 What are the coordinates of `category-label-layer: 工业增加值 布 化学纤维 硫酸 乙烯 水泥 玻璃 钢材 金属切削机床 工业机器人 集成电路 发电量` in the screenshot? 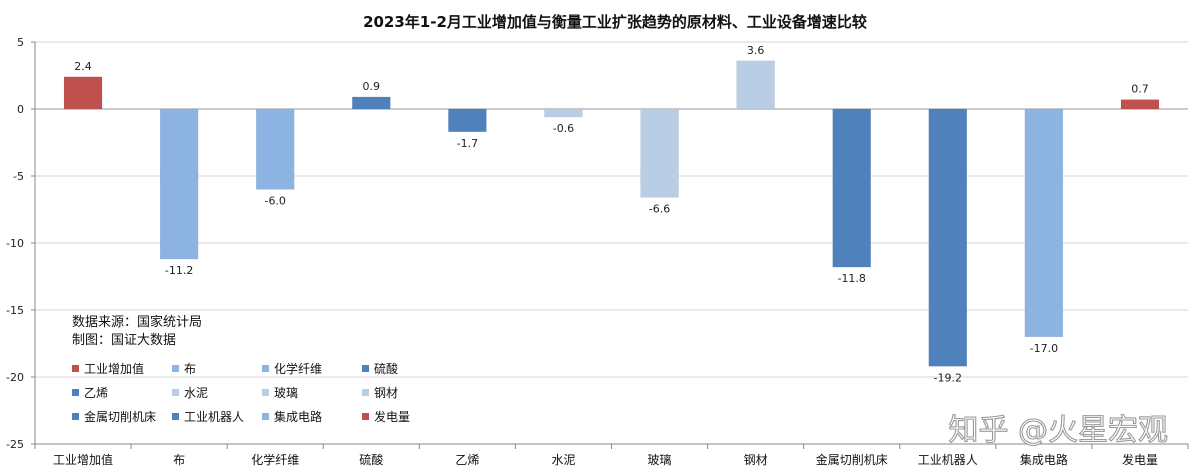 It's located at (605, 459).